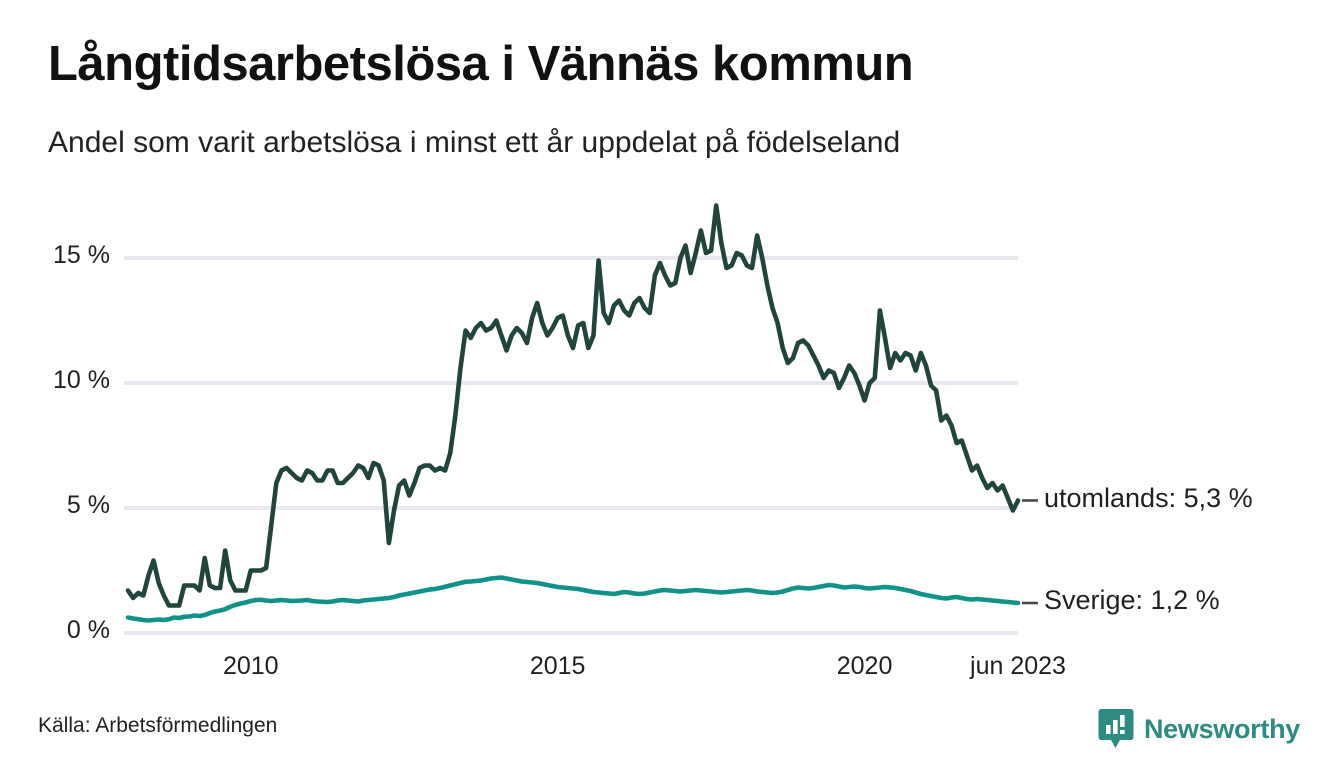  I want to click on x-axis-tick-label: 2020, so click(864, 666).